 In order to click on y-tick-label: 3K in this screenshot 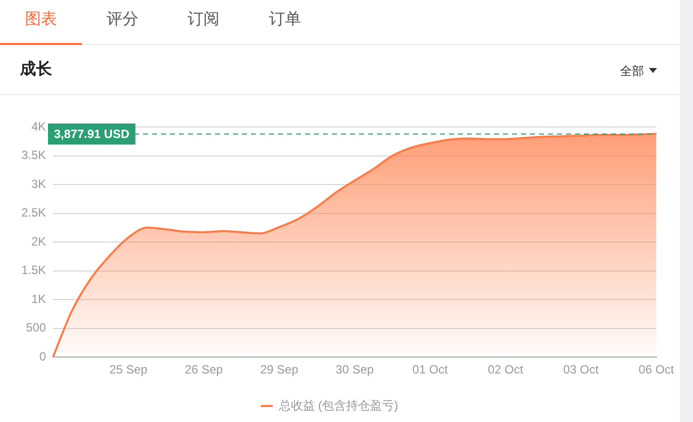, I will do `click(38, 183)`.